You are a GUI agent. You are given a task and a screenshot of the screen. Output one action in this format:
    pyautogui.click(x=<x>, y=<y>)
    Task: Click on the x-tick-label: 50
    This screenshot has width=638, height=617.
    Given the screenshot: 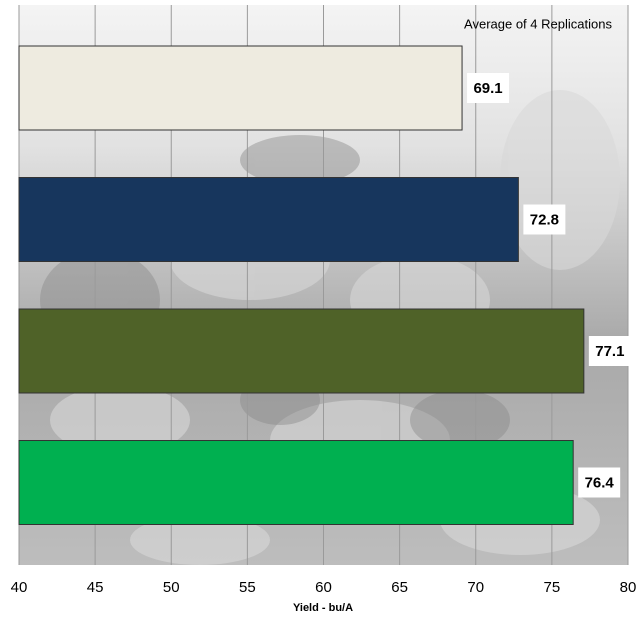 What is the action you would take?
    pyautogui.click(x=171, y=587)
    